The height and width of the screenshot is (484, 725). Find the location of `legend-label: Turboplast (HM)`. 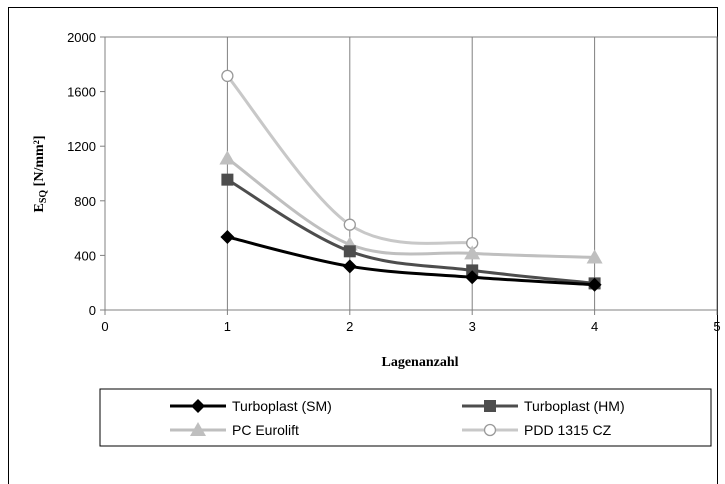

legend-label: Turboplast (HM) is located at coordinates (574, 406).